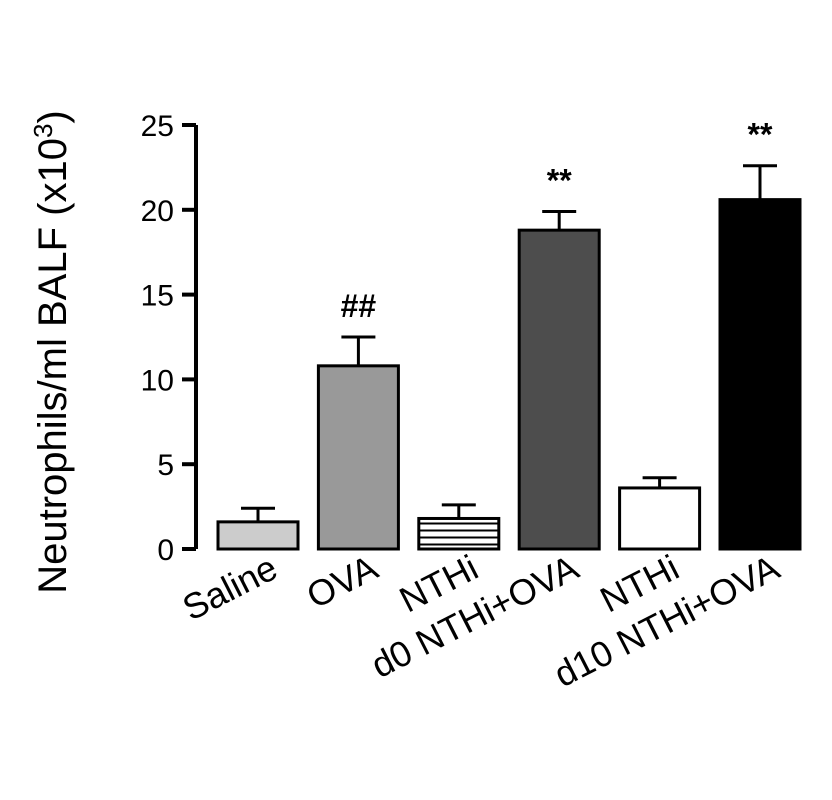 This screenshot has height=800, width=832. Describe the element at coordinates (342, 582) in the screenshot. I see `category-label: OVA` at that location.